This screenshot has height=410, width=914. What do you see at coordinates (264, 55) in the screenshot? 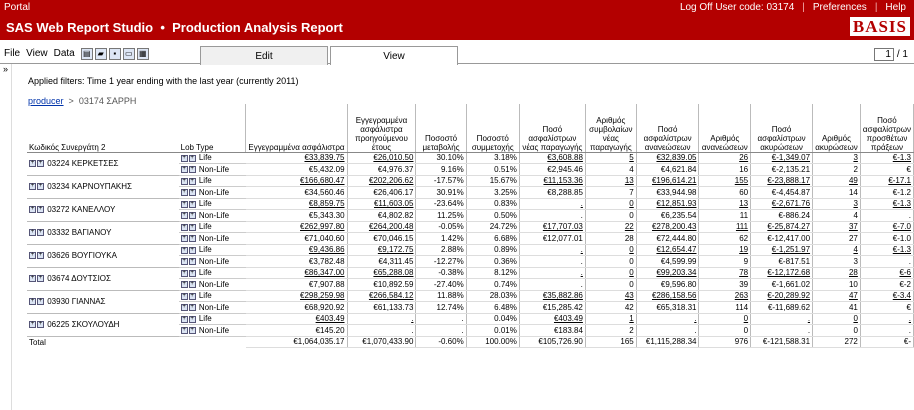
I see `tab-edit: Edit` at bounding box center [264, 55].